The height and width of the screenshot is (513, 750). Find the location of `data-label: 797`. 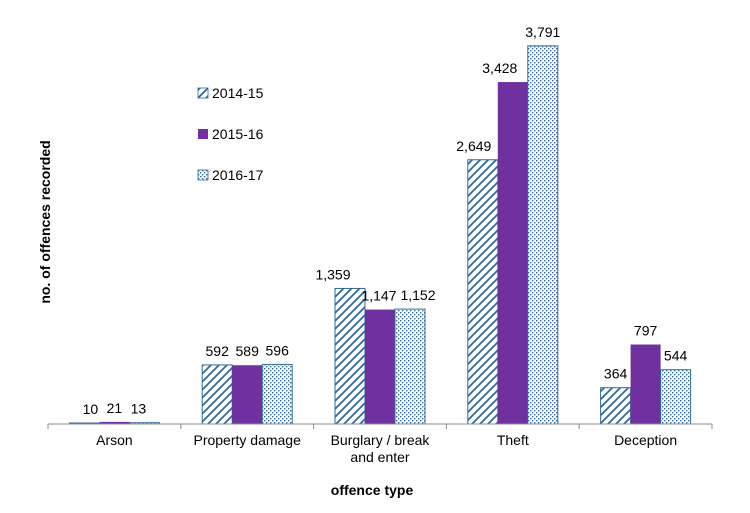

data-label: 797 is located at coordinates (646, 330).